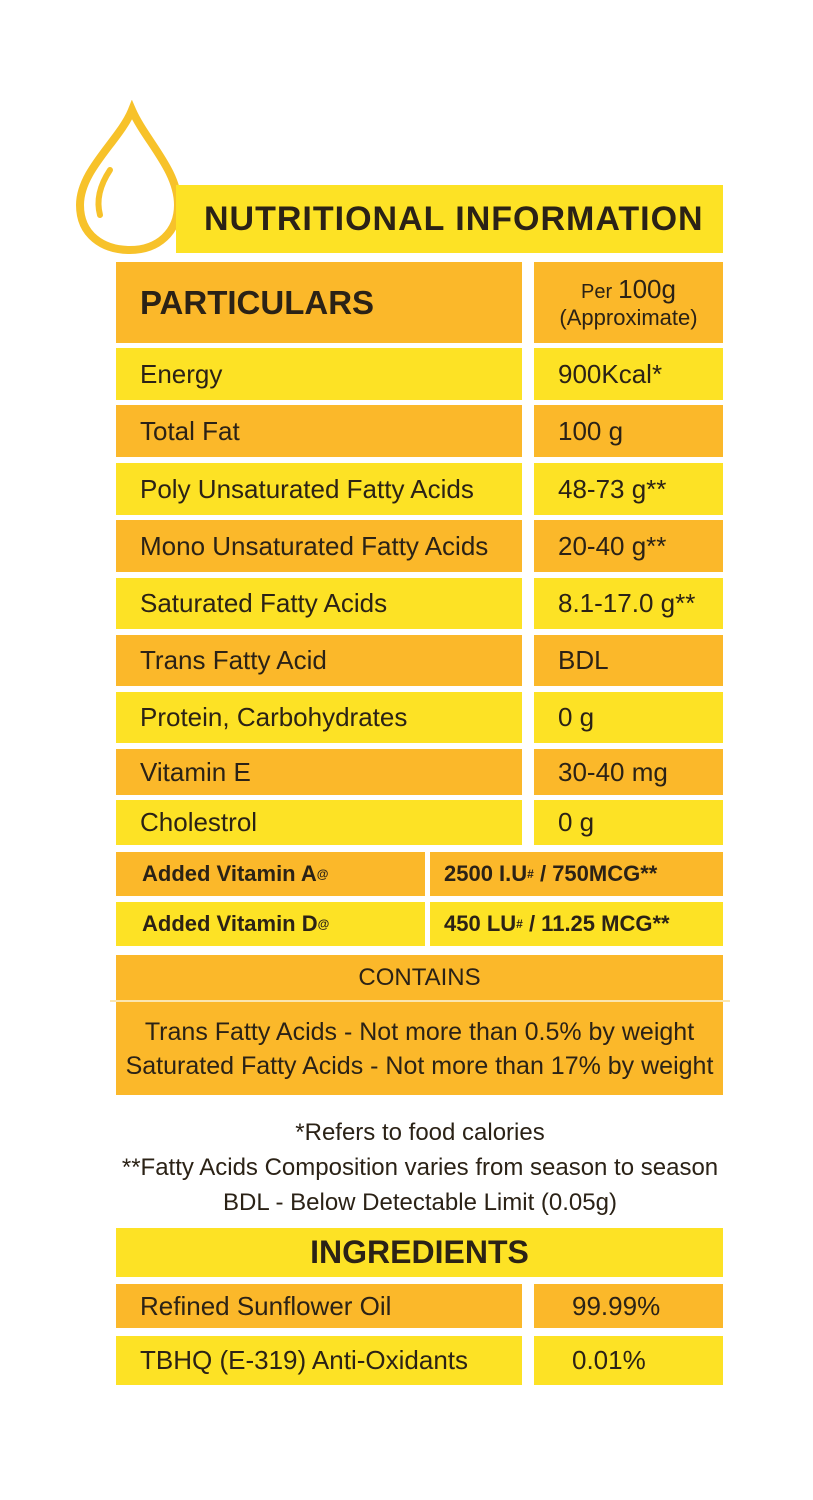 Image resolution: width=813 pixels, height=1500 pixels. Describe the element at coordinates (190, 430) in the screenshot. I see `row-label: Total Fat` at that location.